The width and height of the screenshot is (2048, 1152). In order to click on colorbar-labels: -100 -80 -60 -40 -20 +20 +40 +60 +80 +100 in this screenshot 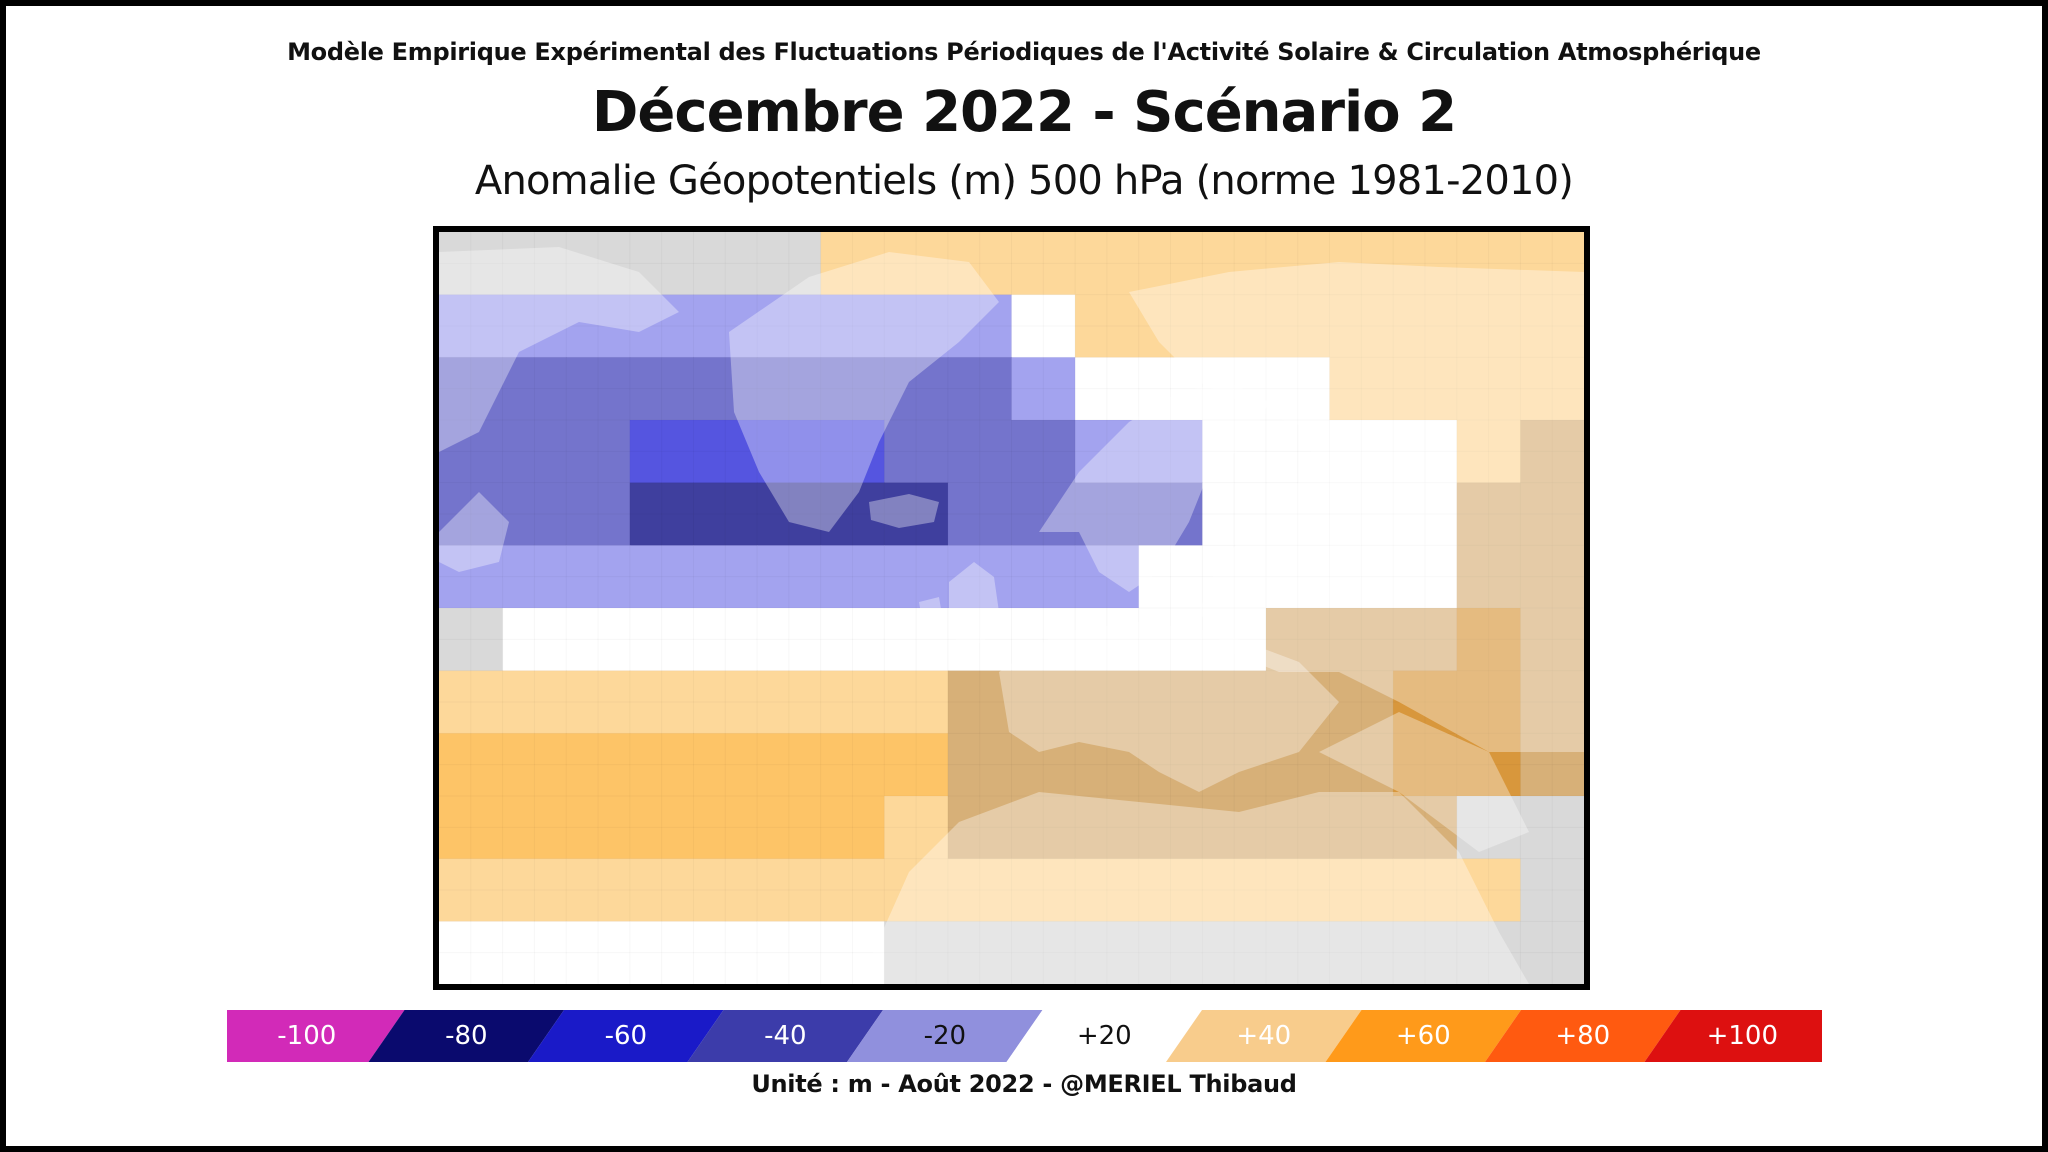, I will do `click(1027, 1036)`.